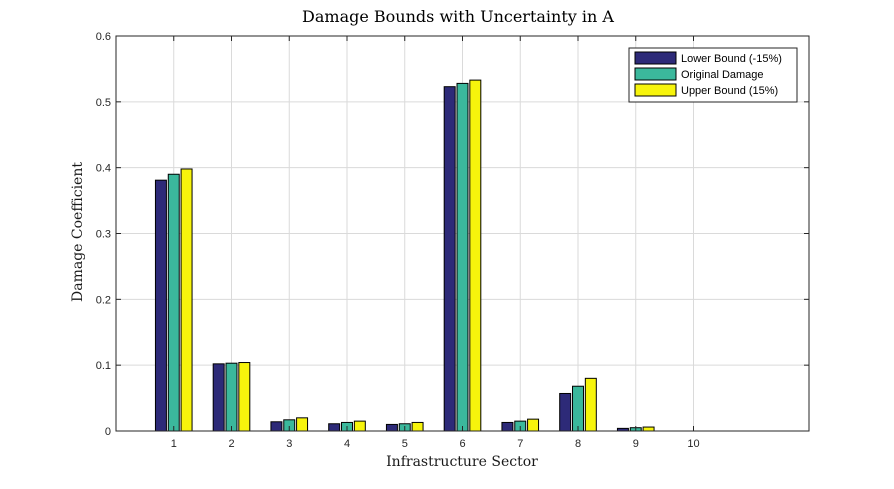 The image size is (894, 489). Describe the element at coordinates (289, 444) in the screenshot. I see `x-tick-label: 3` at that location.